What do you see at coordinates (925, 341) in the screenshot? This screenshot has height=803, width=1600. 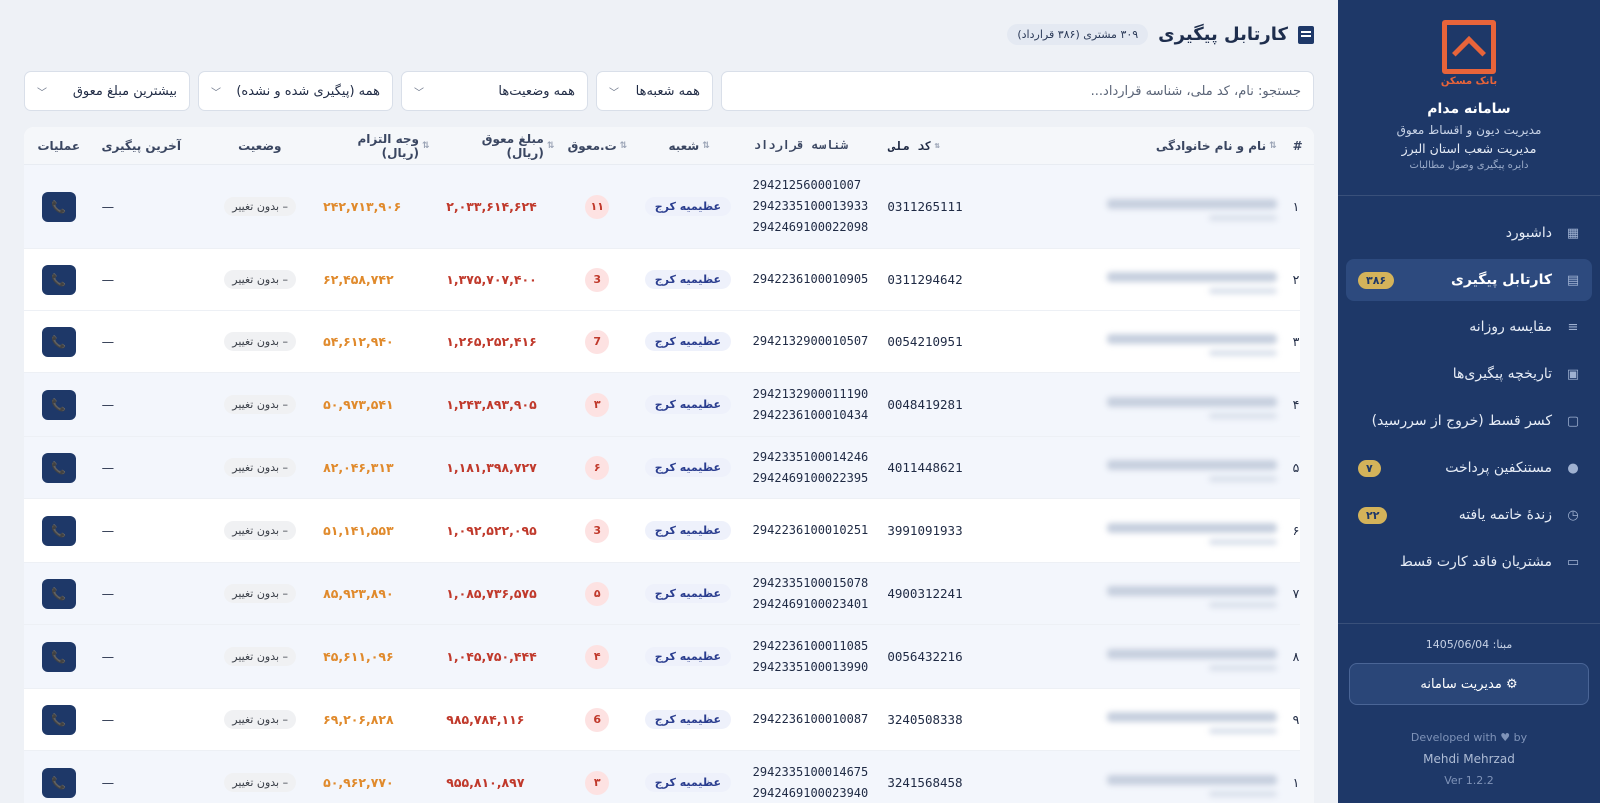 I see `national-id: 0054210951` at bounding box center [925, 341].